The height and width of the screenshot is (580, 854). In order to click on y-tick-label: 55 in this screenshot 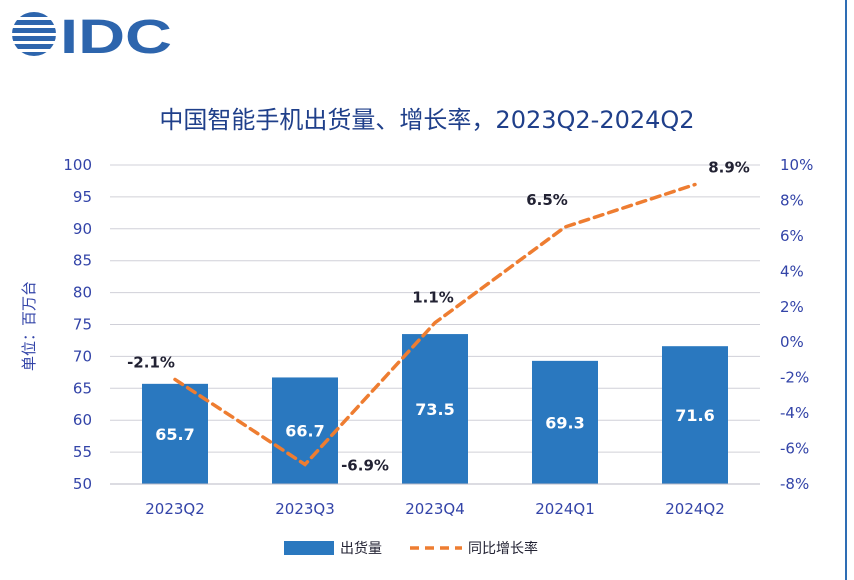, I will do `click(82, 452)`.